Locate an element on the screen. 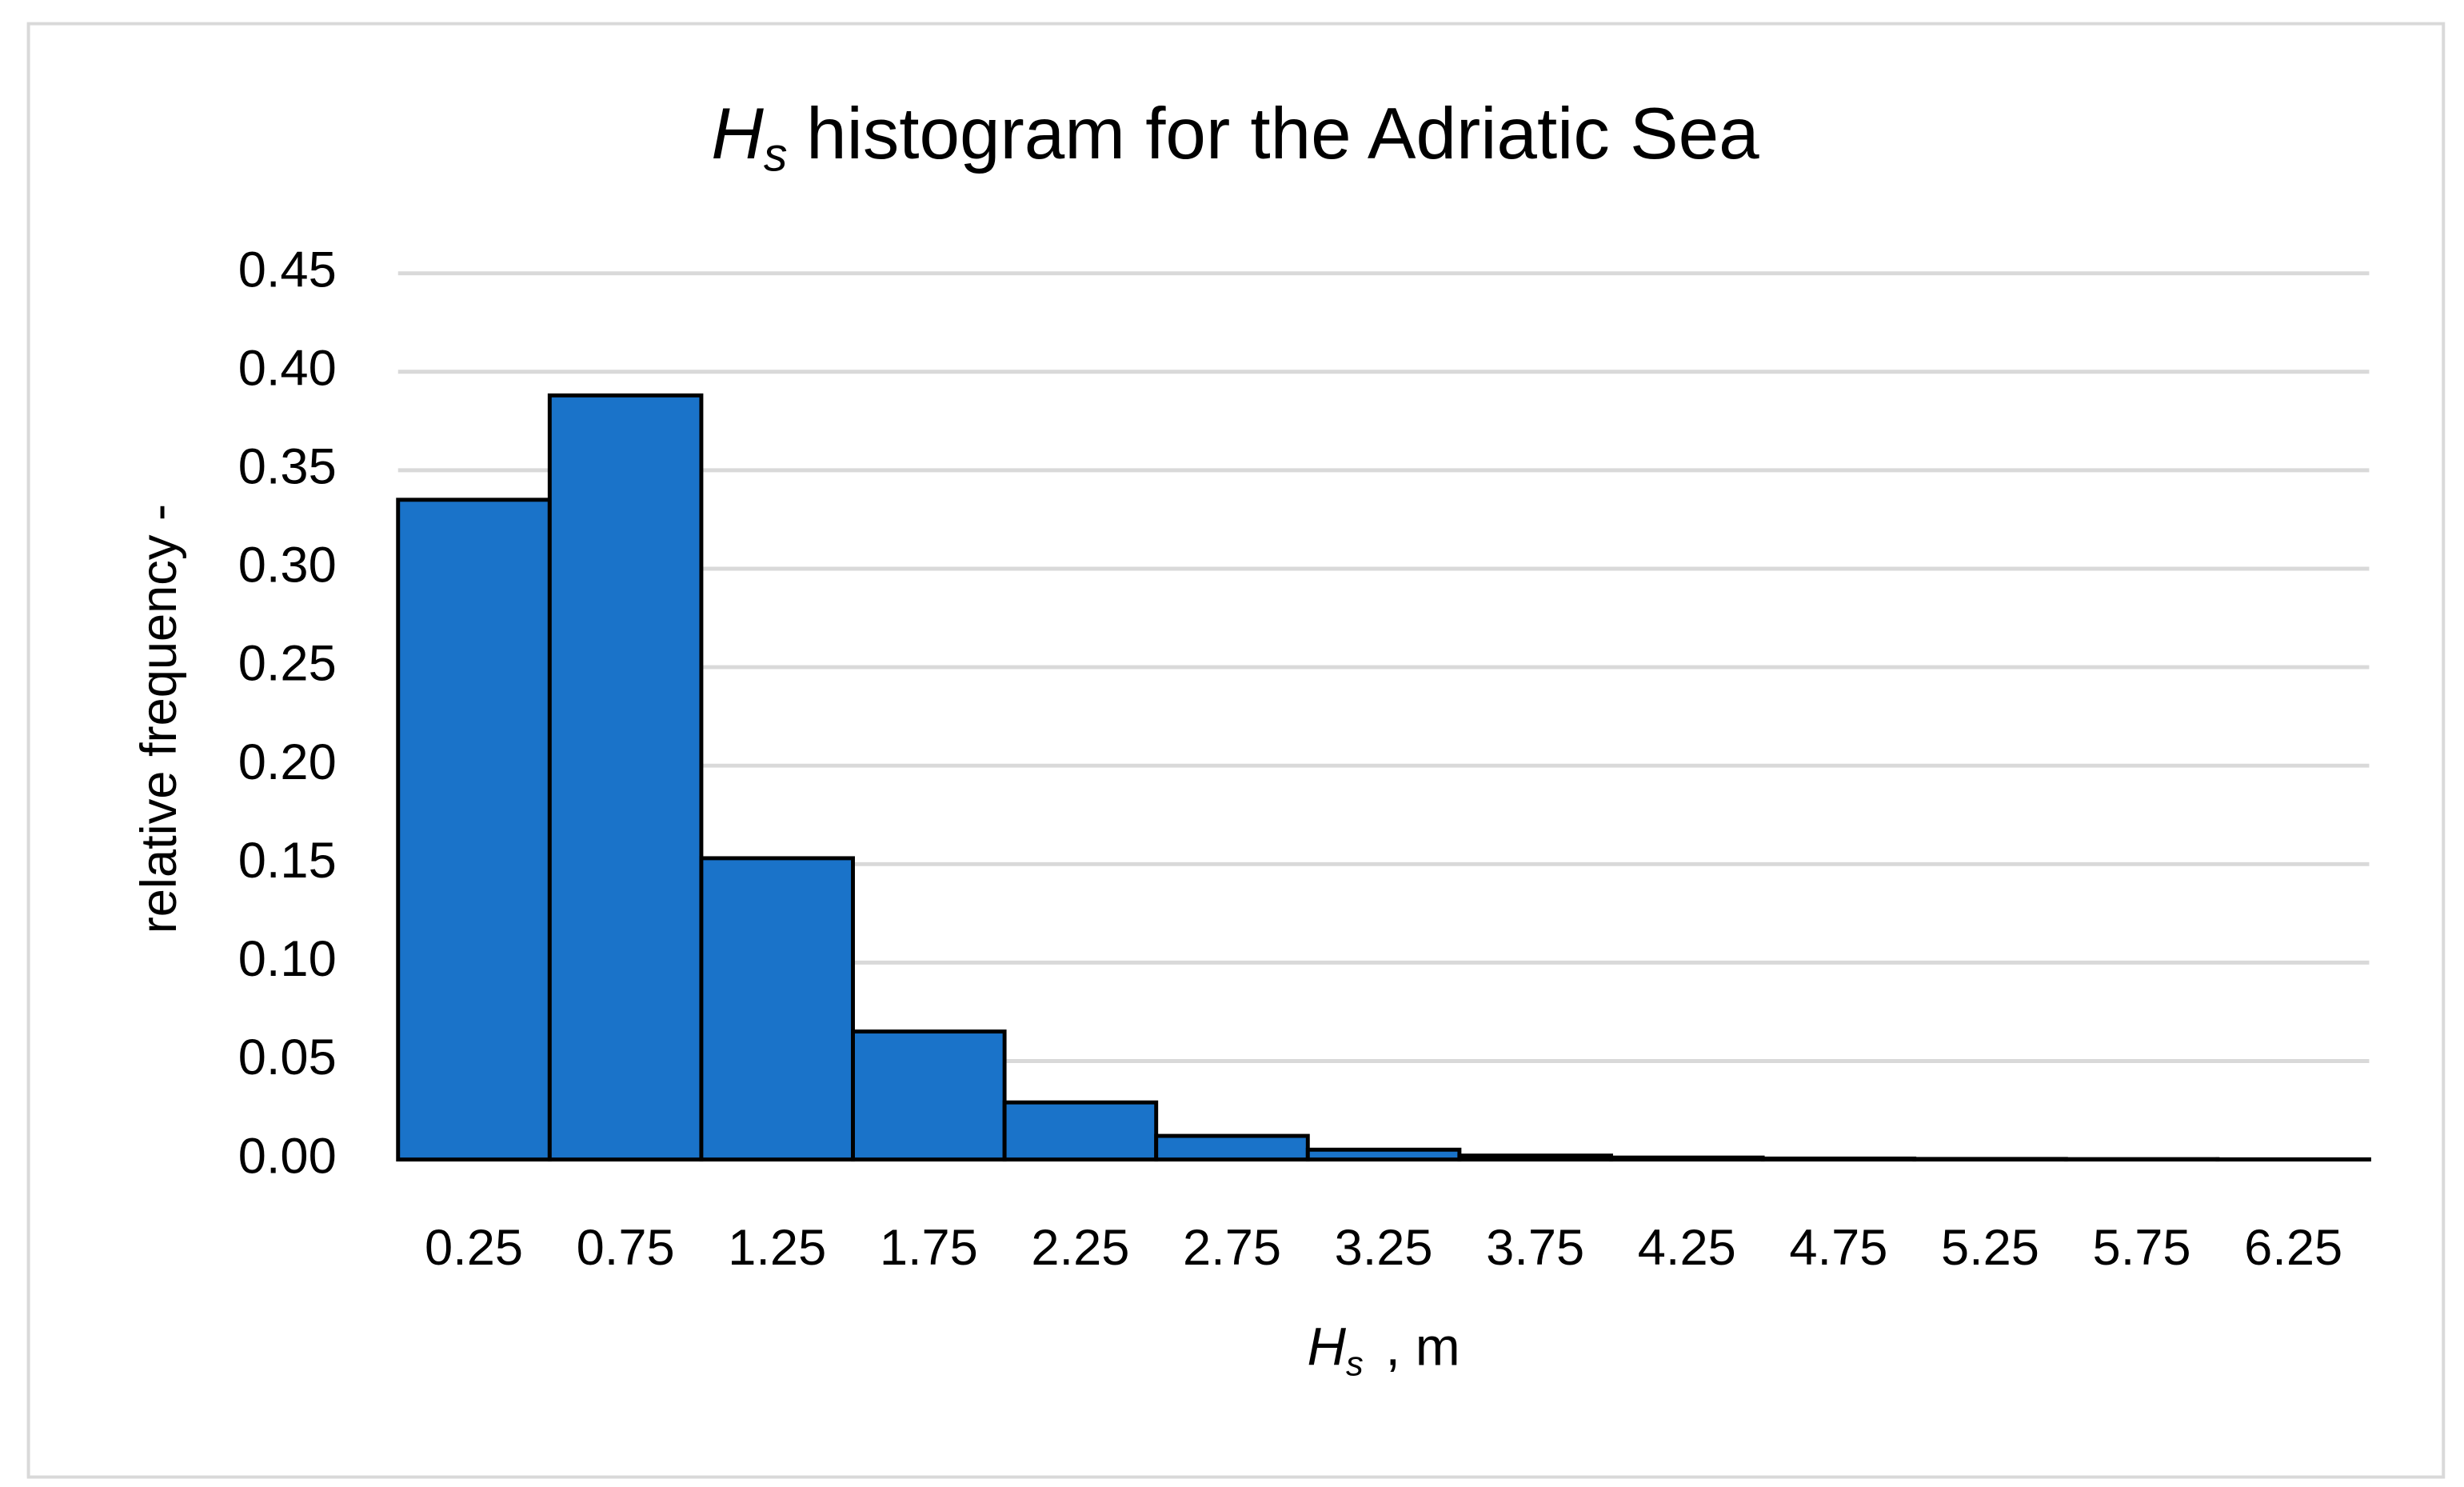  y-tick-label: 0.25 is located at coordinates (287, 664).